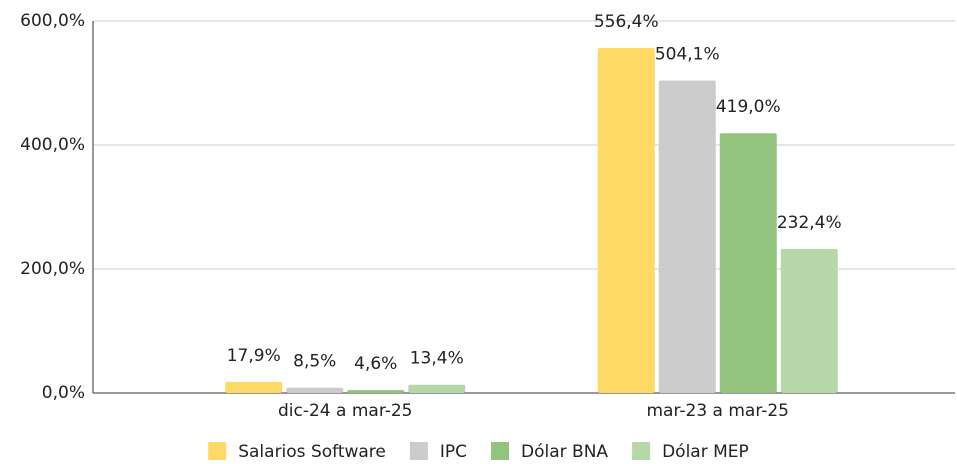 This screenshot has width=957, height=464. I want to click on data-label: 556,4%, so click(626, 22).